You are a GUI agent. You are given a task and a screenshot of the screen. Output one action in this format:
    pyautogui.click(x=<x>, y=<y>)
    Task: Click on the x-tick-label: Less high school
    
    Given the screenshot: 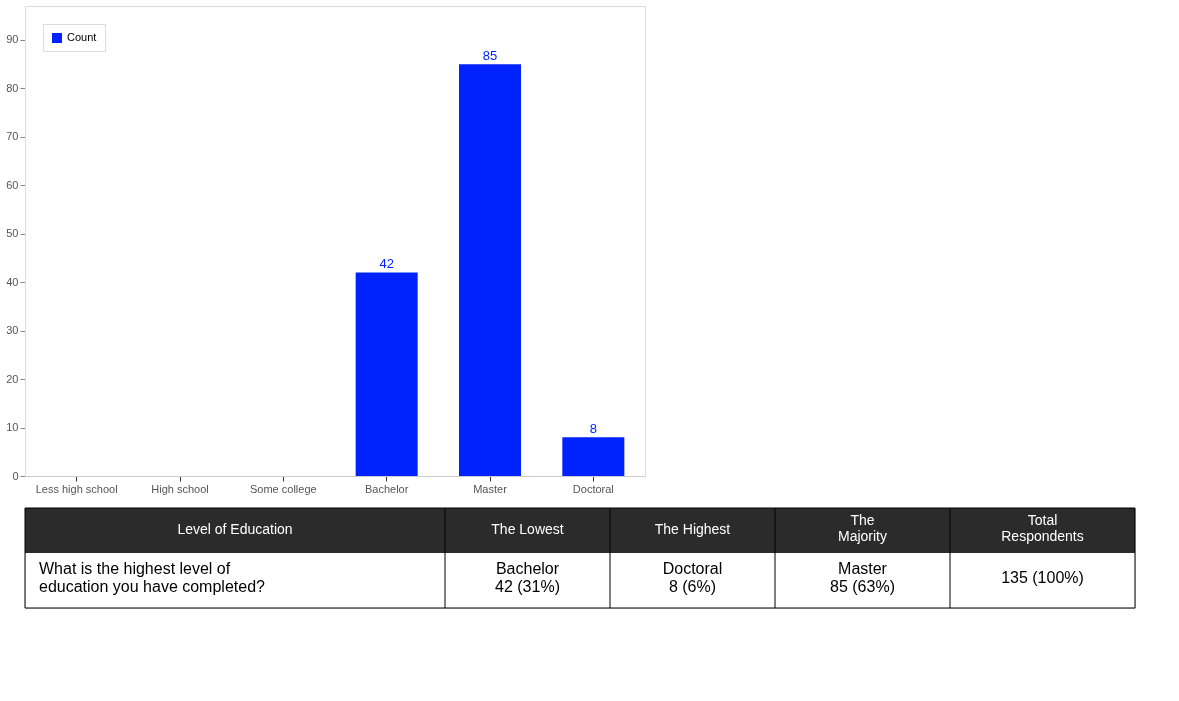 What is the action you would take?
    pyautogui.click(x=76, y=488)
    